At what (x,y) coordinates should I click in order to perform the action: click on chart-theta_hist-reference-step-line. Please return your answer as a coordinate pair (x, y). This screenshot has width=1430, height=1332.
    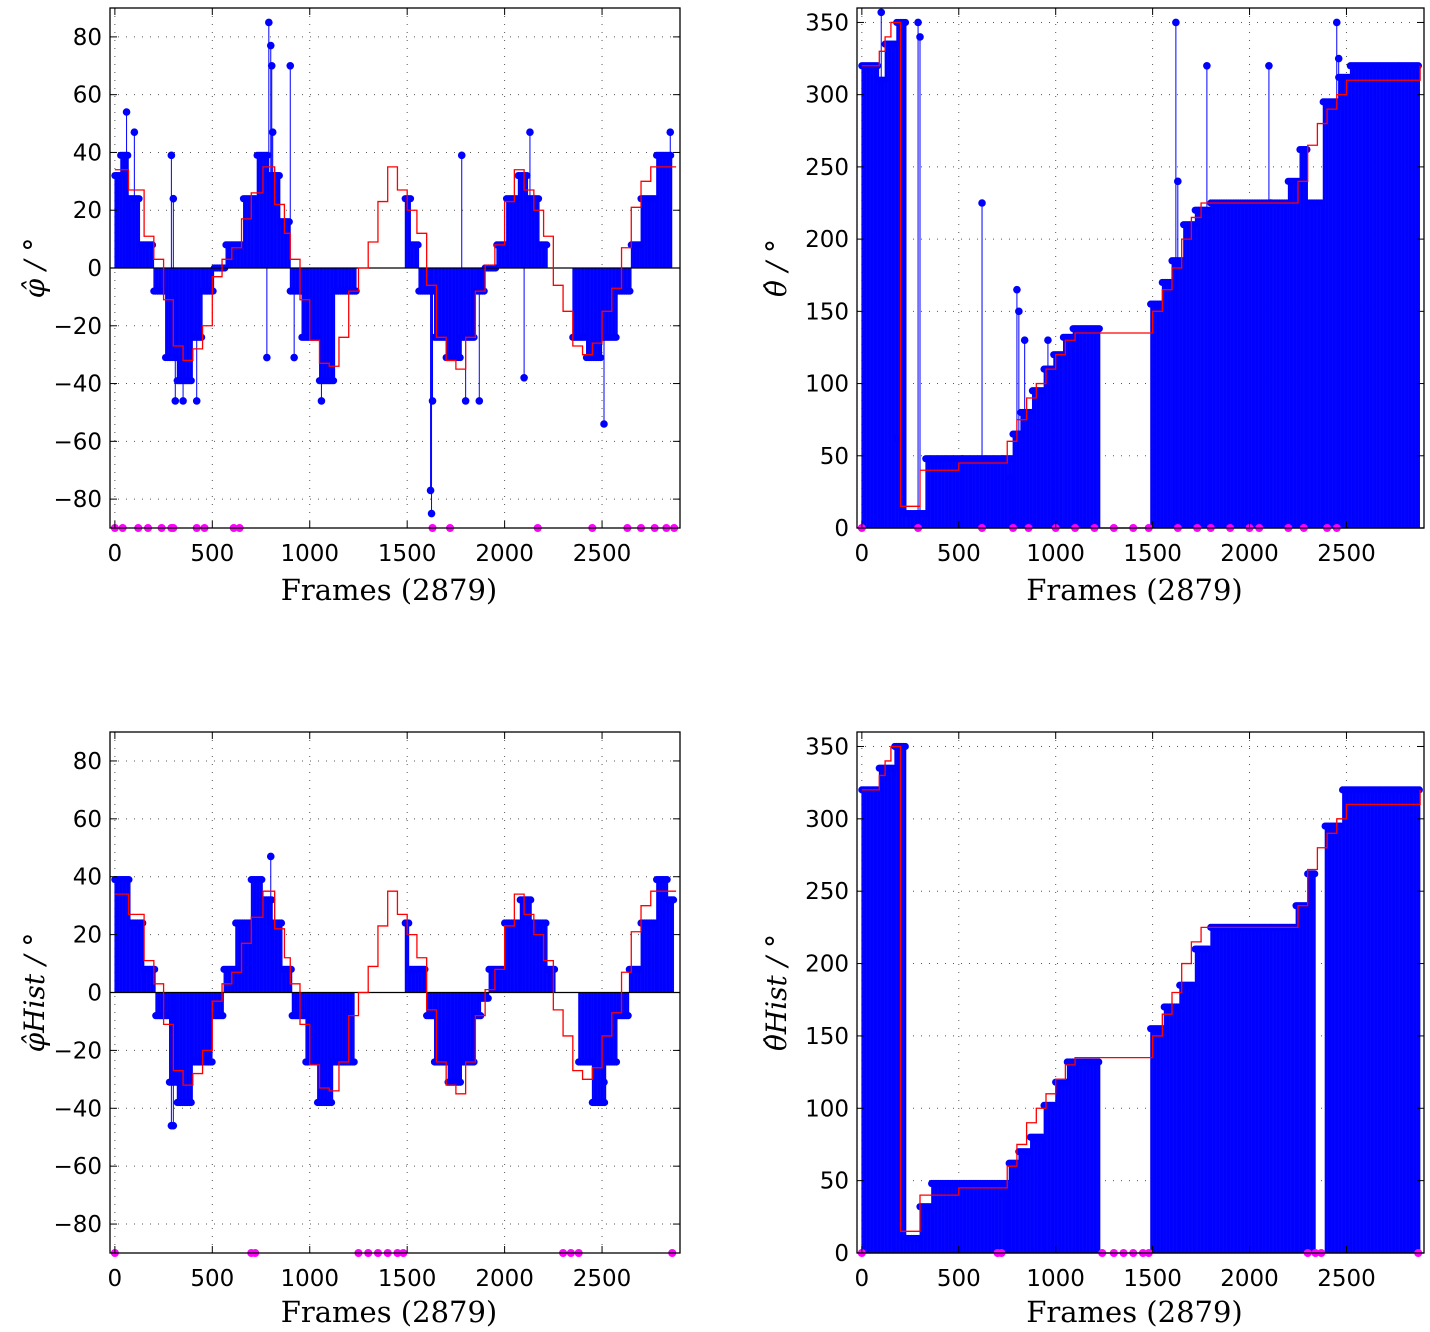
    Looking at the image, I should click on (1141, 988).